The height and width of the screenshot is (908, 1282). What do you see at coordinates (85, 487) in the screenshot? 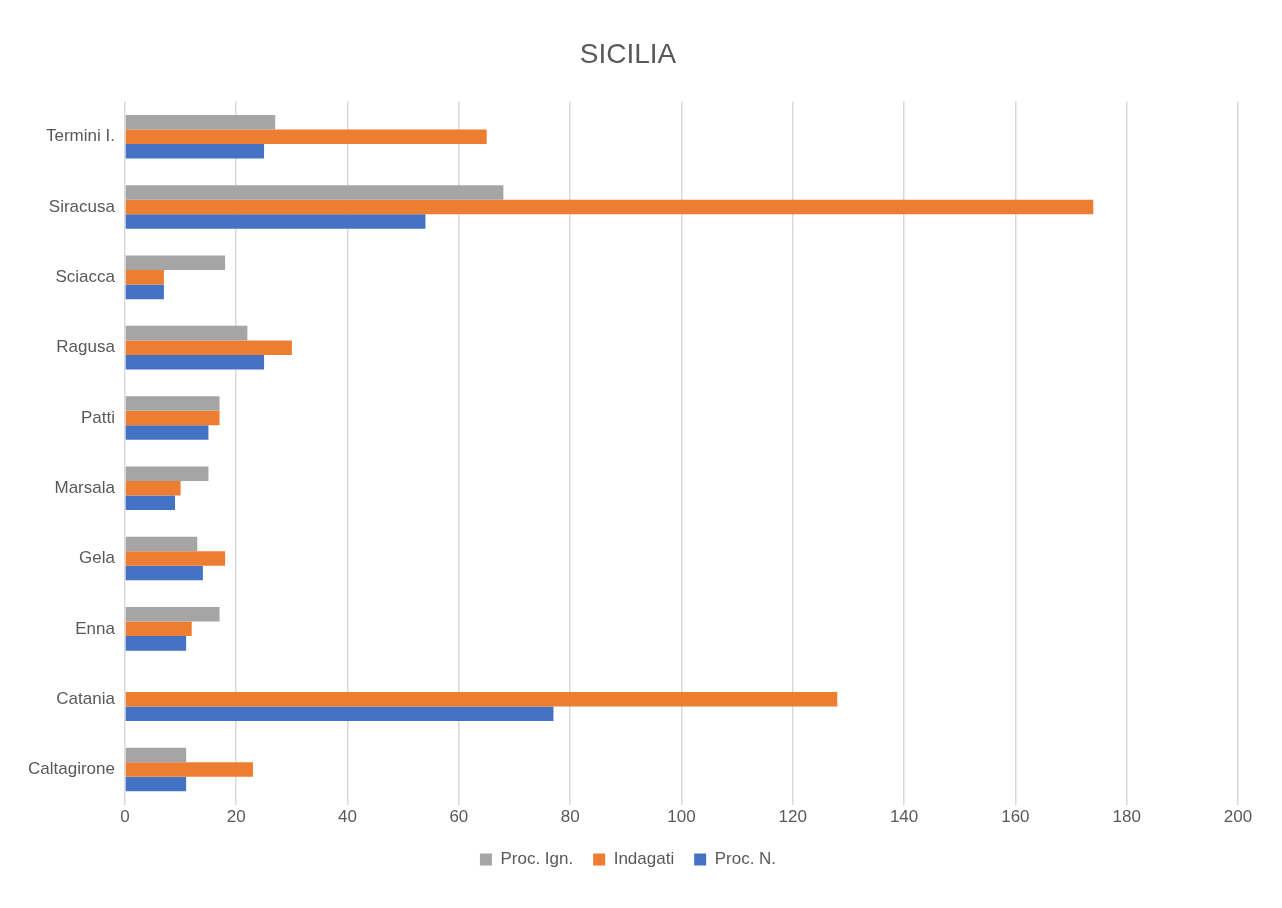
I see `y-tick-label: Marsala` at bounding box center [85, 487].